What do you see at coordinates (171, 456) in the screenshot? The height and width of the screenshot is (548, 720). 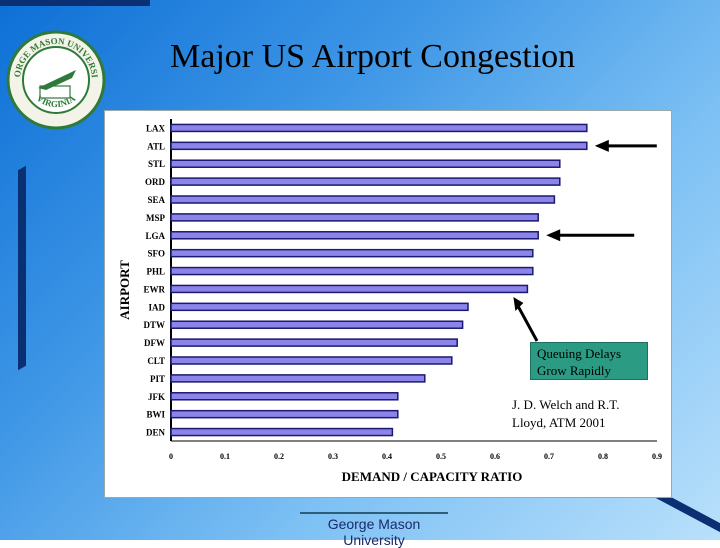 I see `x-tick-label: 0` at bounding box center [171, 456].